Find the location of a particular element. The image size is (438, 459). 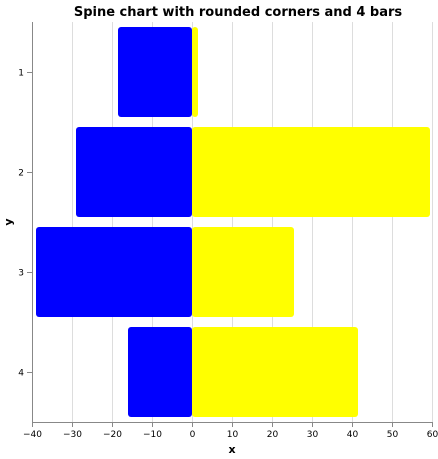

x-tick-label: −30 is located at coordinates (72, 435).